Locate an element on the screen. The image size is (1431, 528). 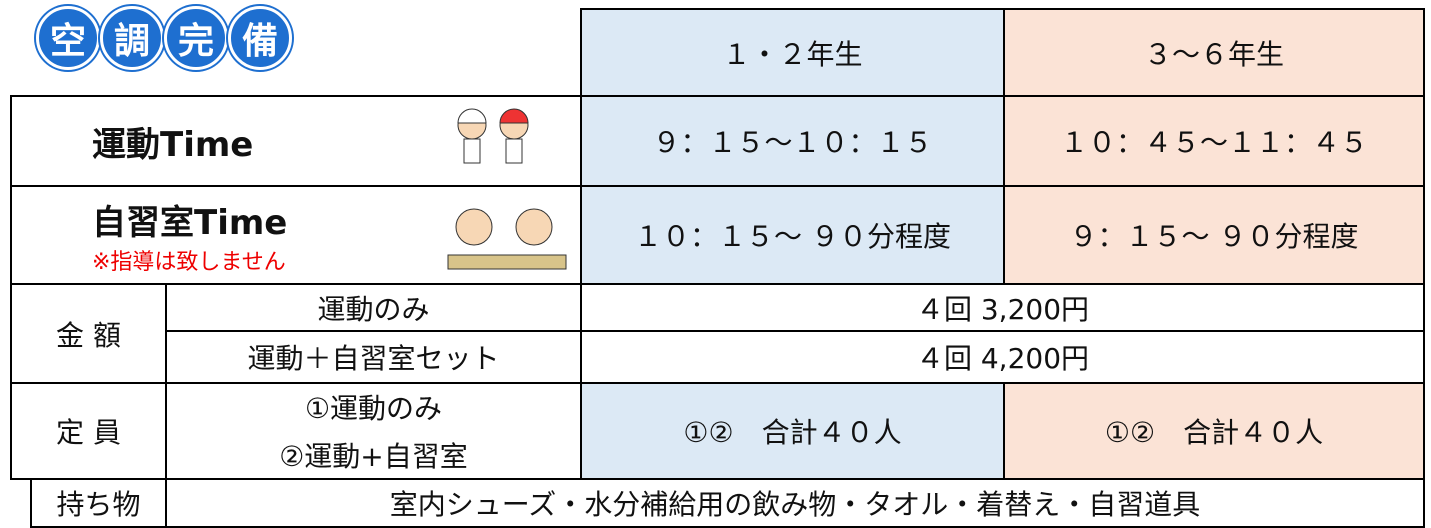
cell: １０：４５～１１：４５ is located at coordinates (1214, 141).